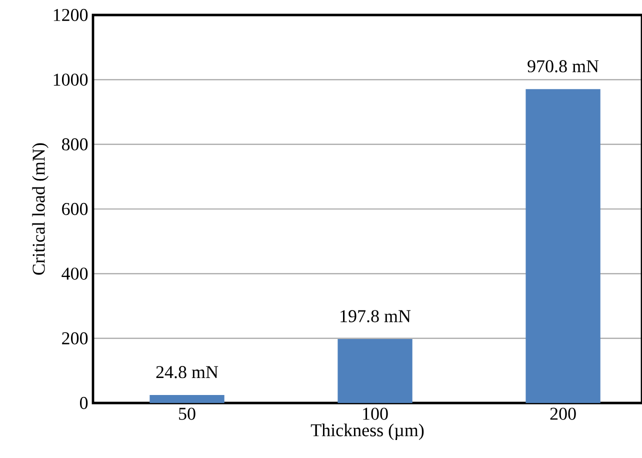  Describe the element at coordinates (75, 209) in the screenshot. I see `y-tick-label: 600` at that location.